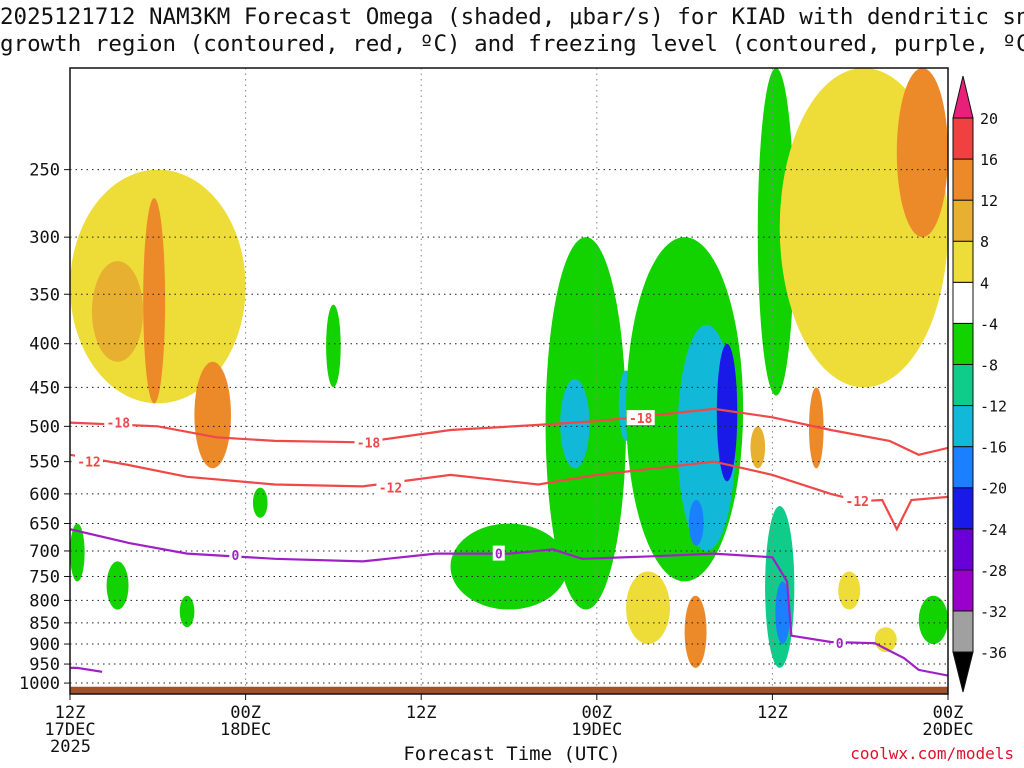  Describe the element at coordinates (993, 612) in the screenshot. I see `colorbar-label: -32` at that location.